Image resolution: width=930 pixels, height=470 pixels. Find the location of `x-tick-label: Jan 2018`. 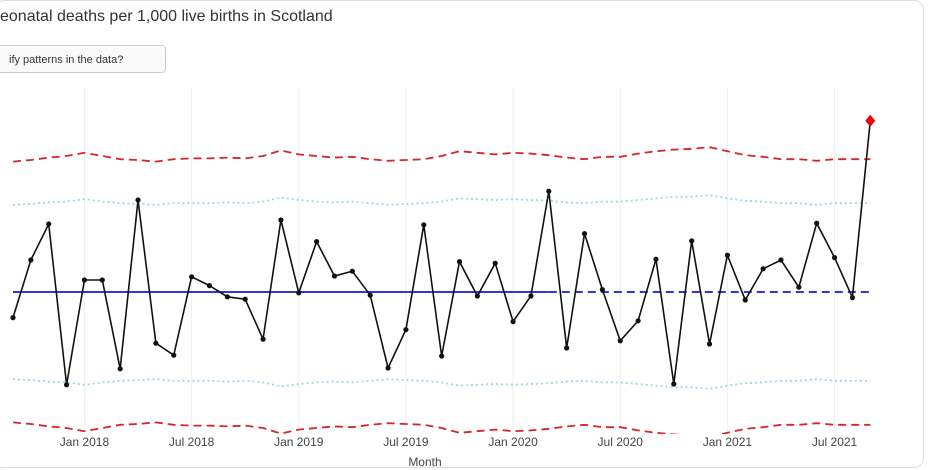

x-tick-label: Jan 2018 is located at coordinates (85, 442).